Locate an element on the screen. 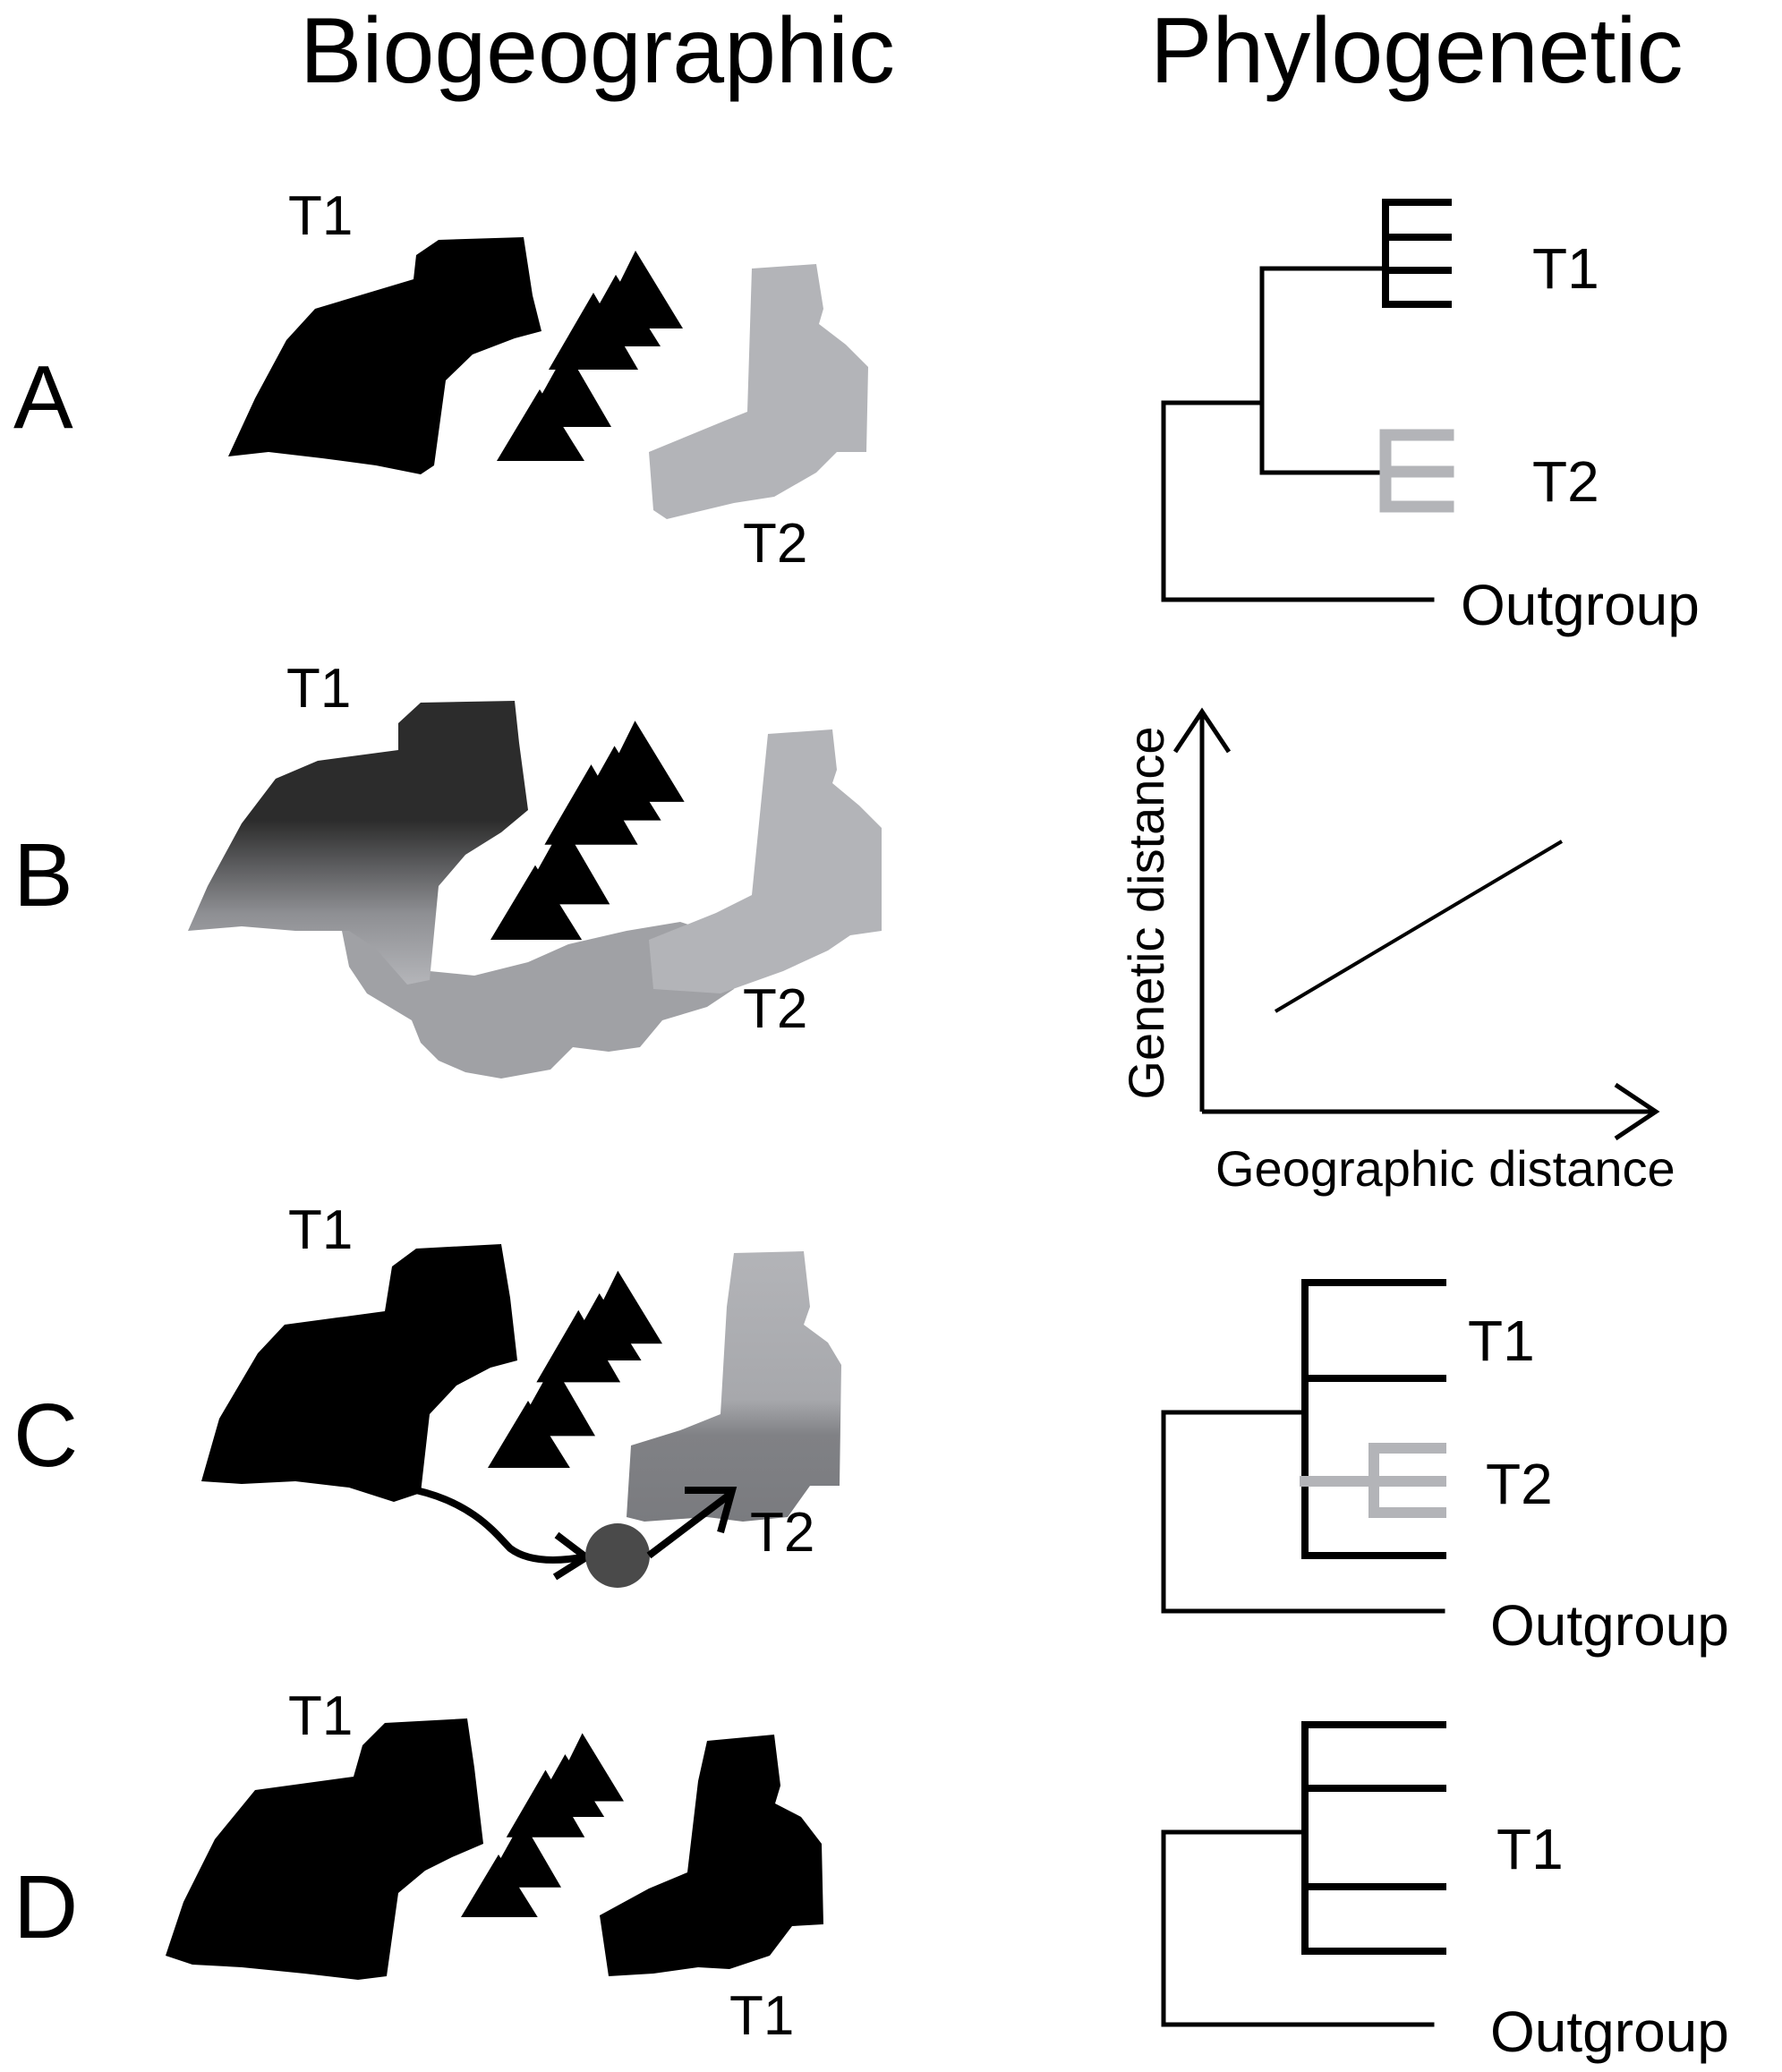  row-a-tree-outgroup: Outgroup is located at coordinates (1581, 605).